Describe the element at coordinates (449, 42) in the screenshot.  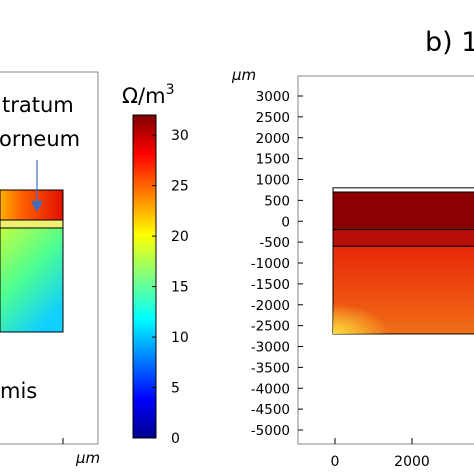
I see `panel-b-label: b) 1` at that location.